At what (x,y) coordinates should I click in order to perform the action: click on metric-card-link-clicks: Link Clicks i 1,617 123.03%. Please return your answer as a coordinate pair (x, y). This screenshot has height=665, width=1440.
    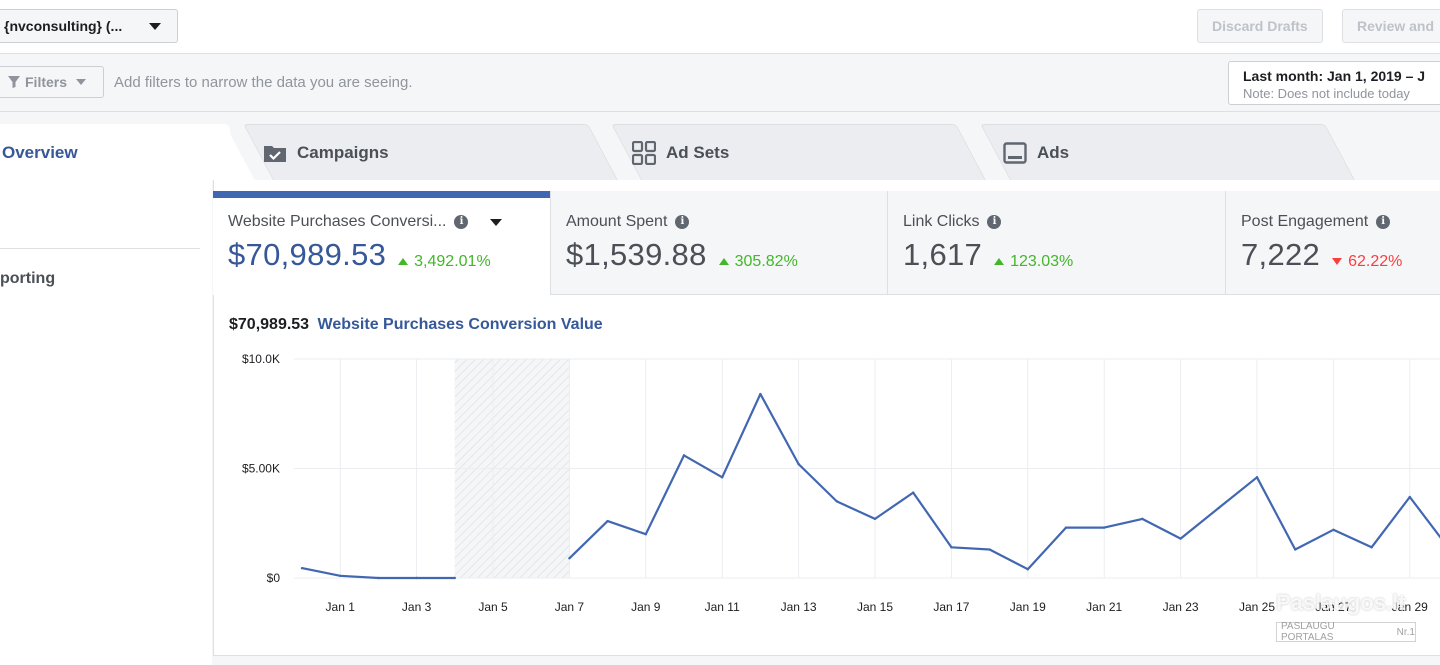
    Looking at the image, I should click on (1057, 243).